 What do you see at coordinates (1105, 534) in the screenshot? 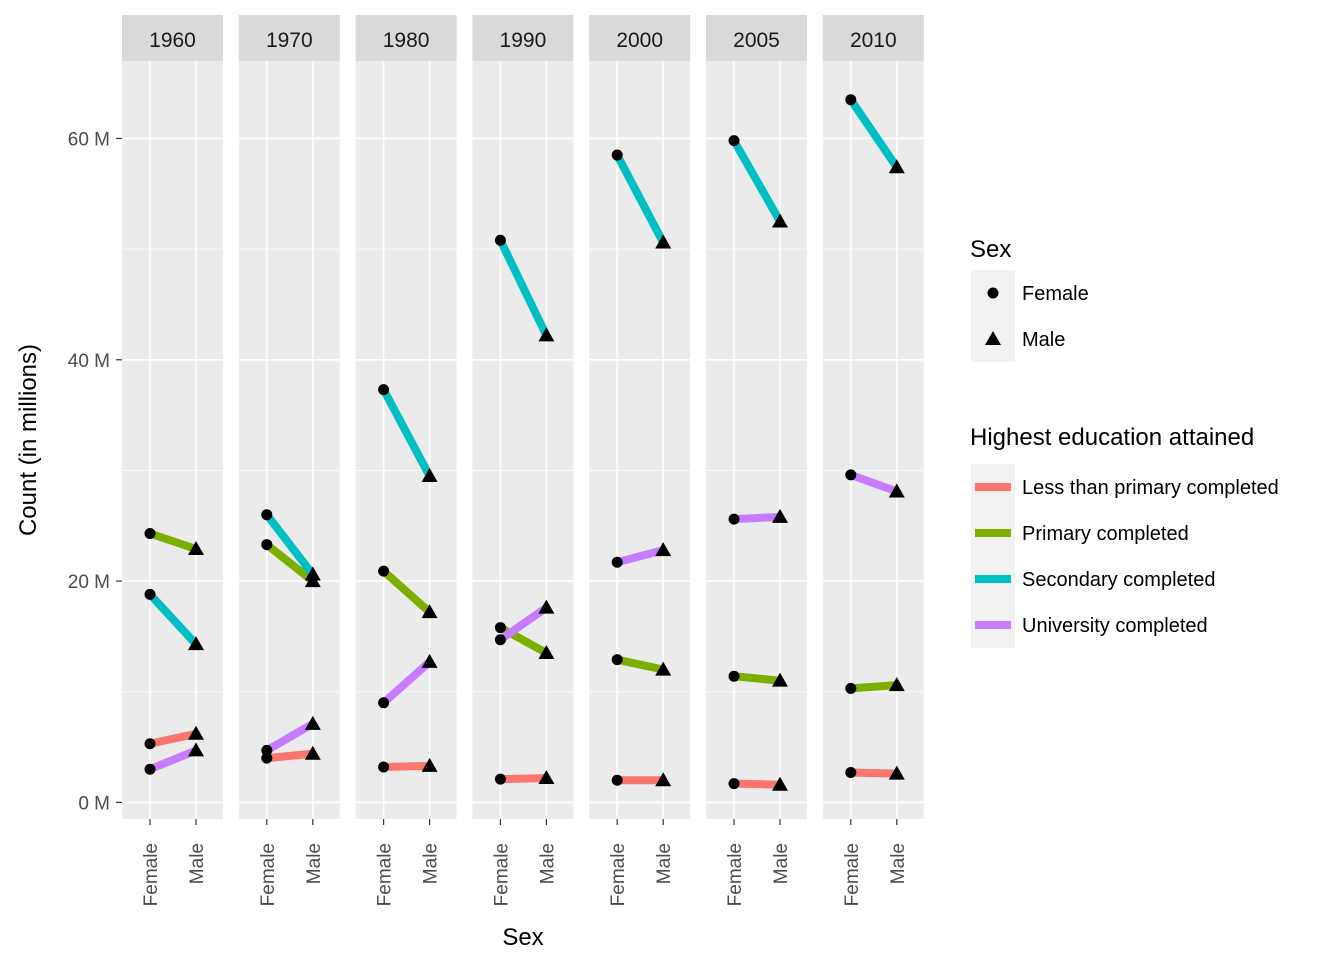
I see `legend-label-primary-completed: Primary completed` at bounding box center [1105, 534].